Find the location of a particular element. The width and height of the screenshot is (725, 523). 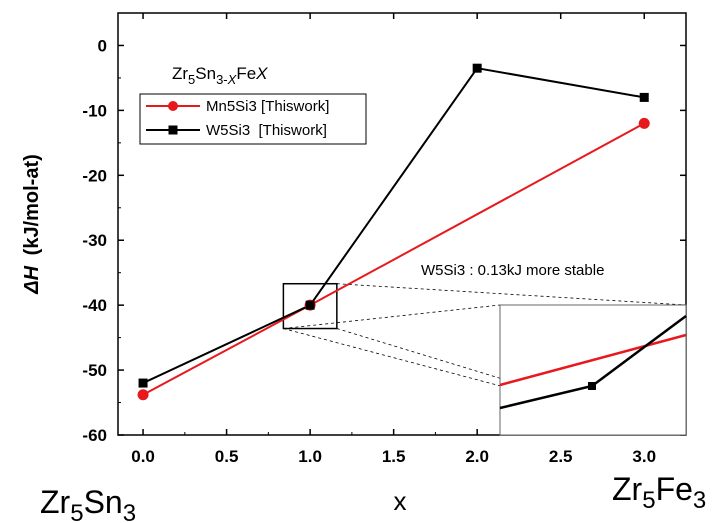

x-axis-label: x is located at coordinates (400, 501).